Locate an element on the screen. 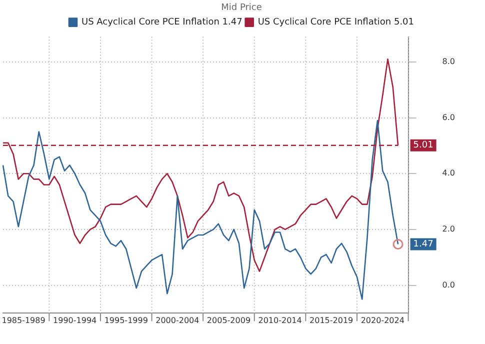 The height and width of the screenshot is (344, 485). y-tick-label: 6.0 is located at coordinates (449, 117).